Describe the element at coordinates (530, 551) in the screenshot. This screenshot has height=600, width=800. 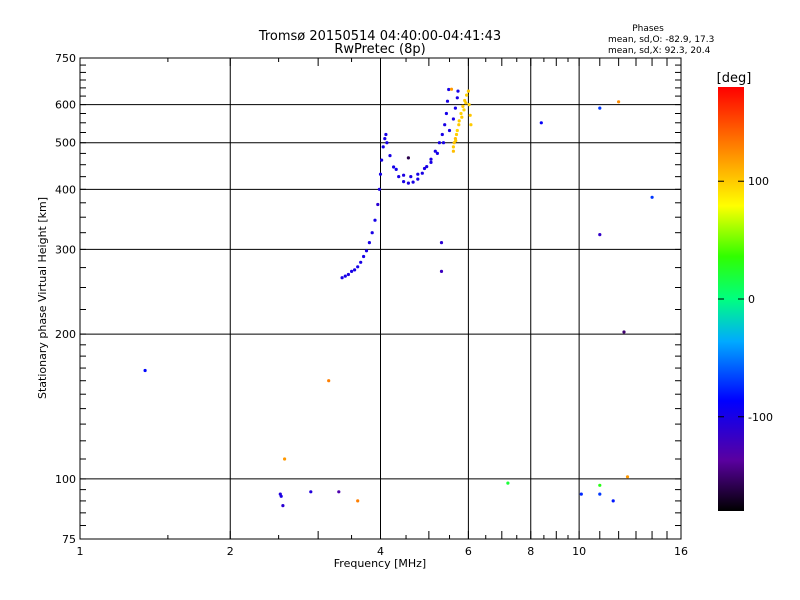
I see `x-tick-label: 8` at that location.